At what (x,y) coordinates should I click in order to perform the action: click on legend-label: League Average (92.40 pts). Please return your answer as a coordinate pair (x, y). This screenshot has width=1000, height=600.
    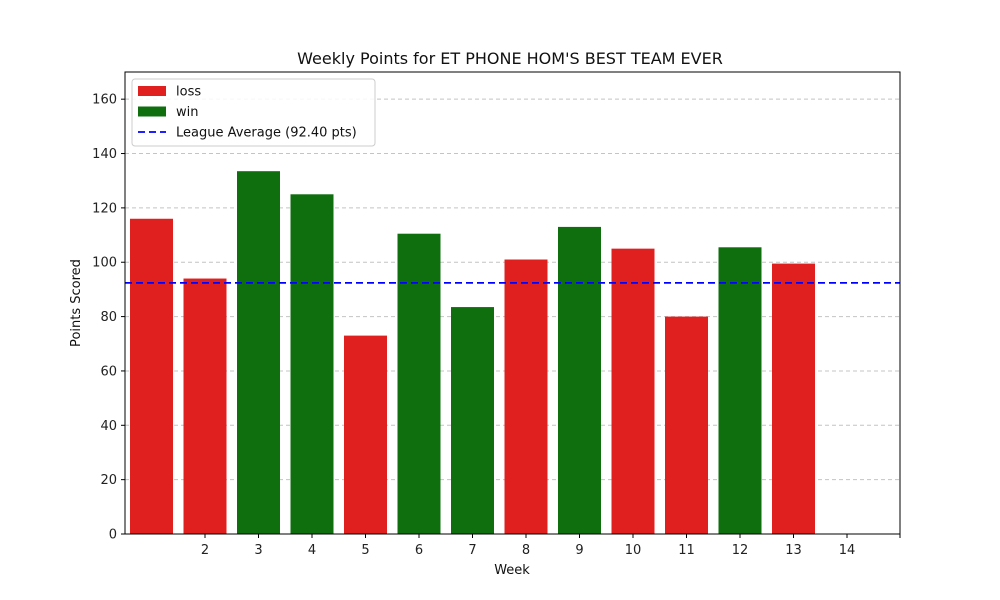
    Looking at the image, I should click on (266, 133).